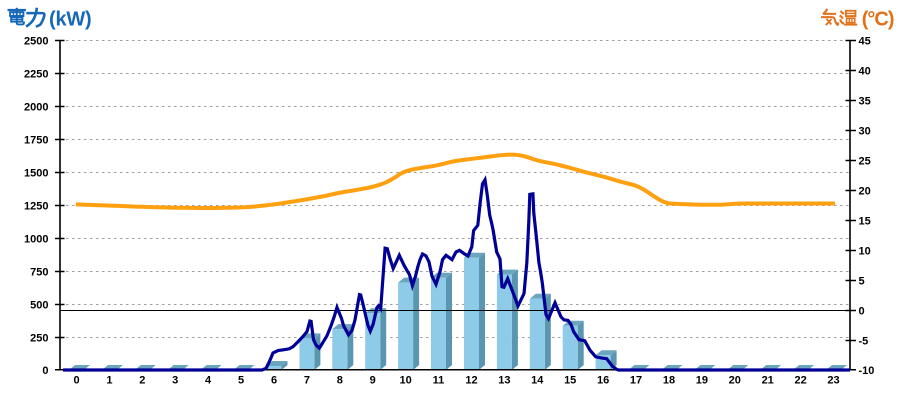  What do you see at coordinates (864, 341) in the screenshot?
I see `svg-text: -5` at bounding box center [864, 341].